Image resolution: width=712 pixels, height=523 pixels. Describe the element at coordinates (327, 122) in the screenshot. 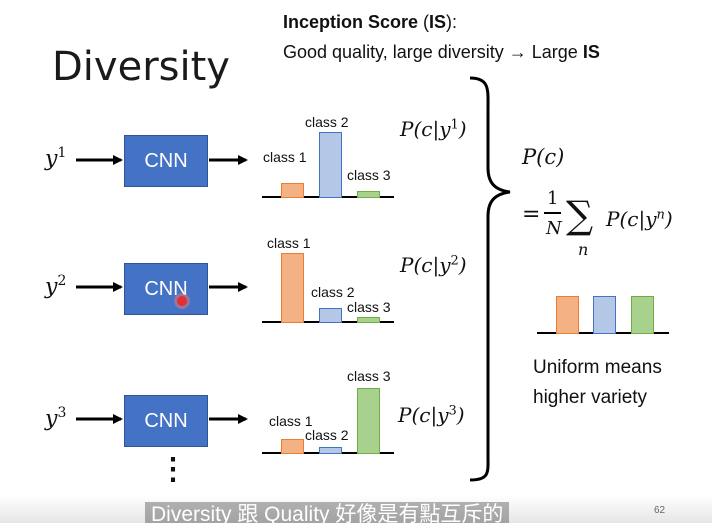

I see `bar-label-row1-class2: class 2` at that location.